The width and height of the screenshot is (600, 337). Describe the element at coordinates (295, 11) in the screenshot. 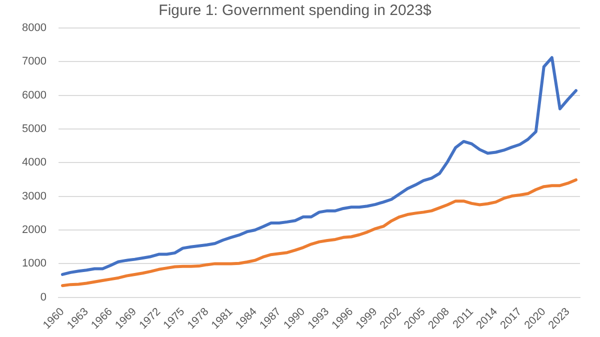

I see `chart-title: Figure 1: Government spending in 2023$` at that location.